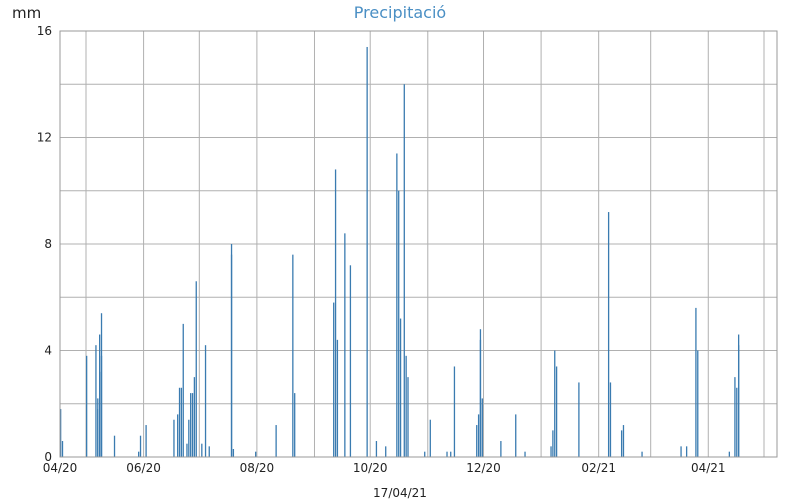 Image resolution: width=800 pixels, height=500 pixels. I want to click on y-tick-labels: 0 4 8 12 16, so click(44, 244).